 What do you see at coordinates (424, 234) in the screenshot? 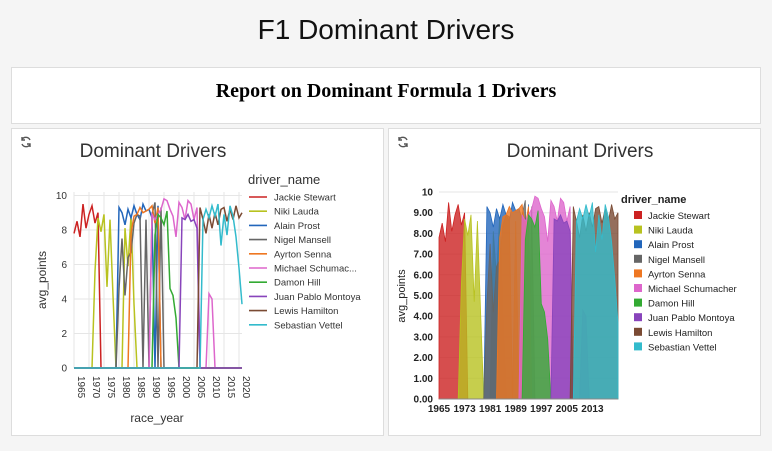
I see `y-tick-label: 8.00` at bounding box center [424, 234].